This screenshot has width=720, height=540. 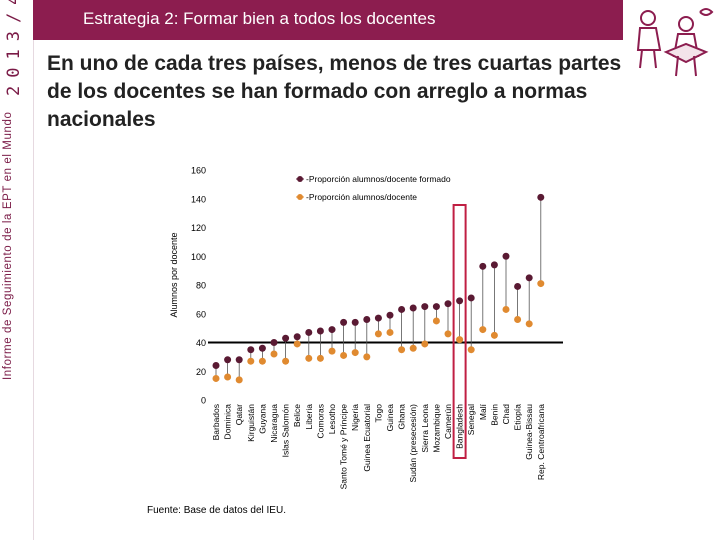 What do you see at coordinates (344, 447) in the screenshot?
I see `x-category-label: Santo Tomé y Príncipe` at bounding box center [344, 447].